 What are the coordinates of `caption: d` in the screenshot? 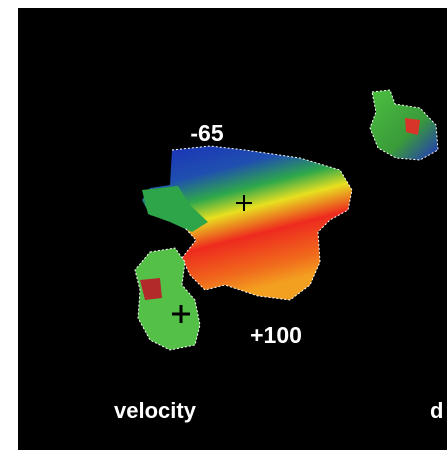 It's located at (436, 410).